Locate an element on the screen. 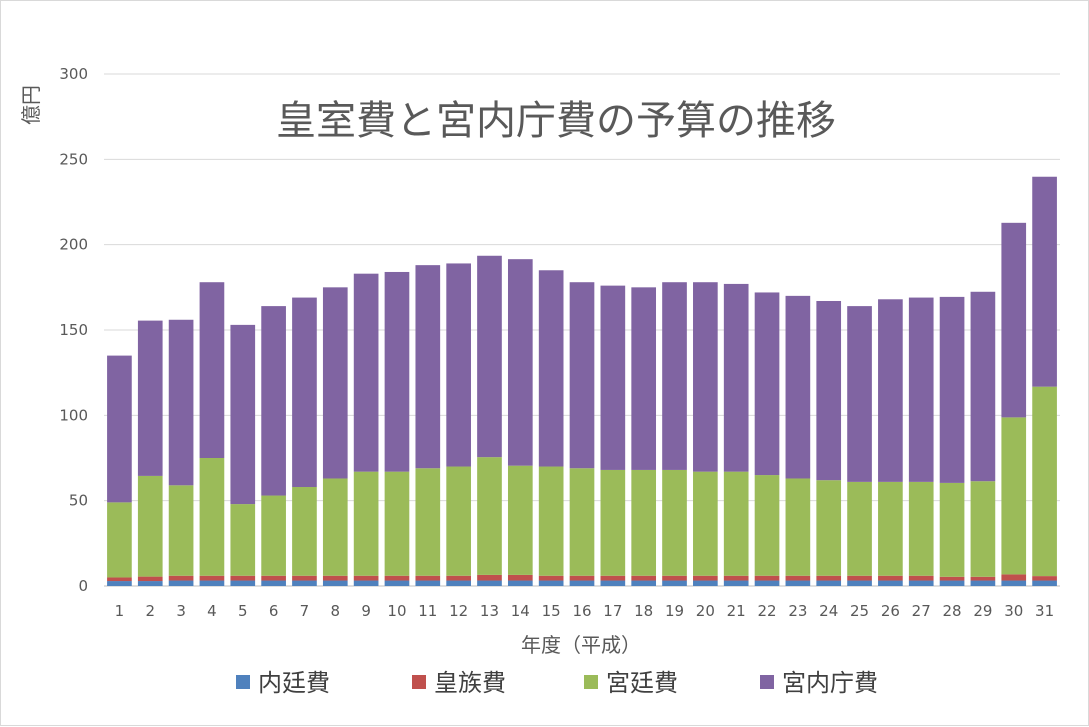 Image resolution: width=1089 pixels, height=727 pixels. x-tick-label: 12 is located at coordinates (458, 611).